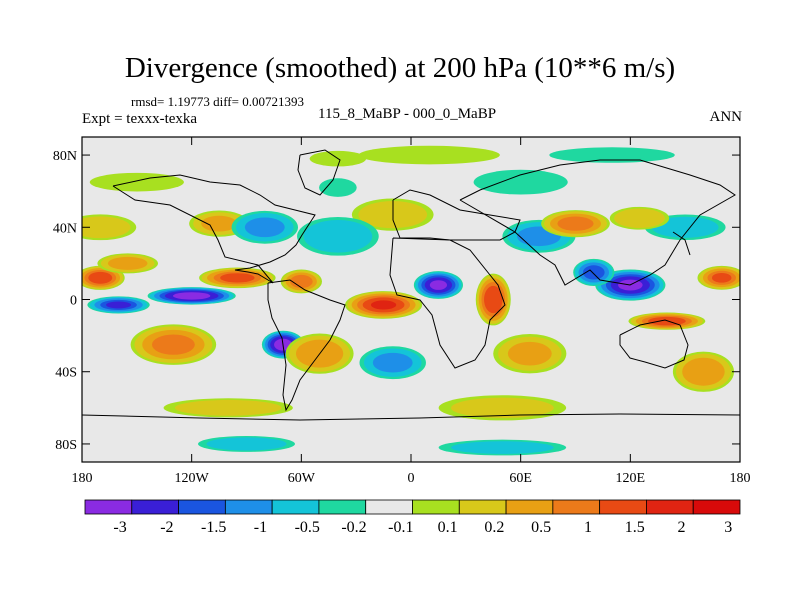 The image size is (800, 600). What do you see at coordinates (213, 527) in the screenshot?
I see `colorbar-label: -1.5` at bounding box center [213, 527].